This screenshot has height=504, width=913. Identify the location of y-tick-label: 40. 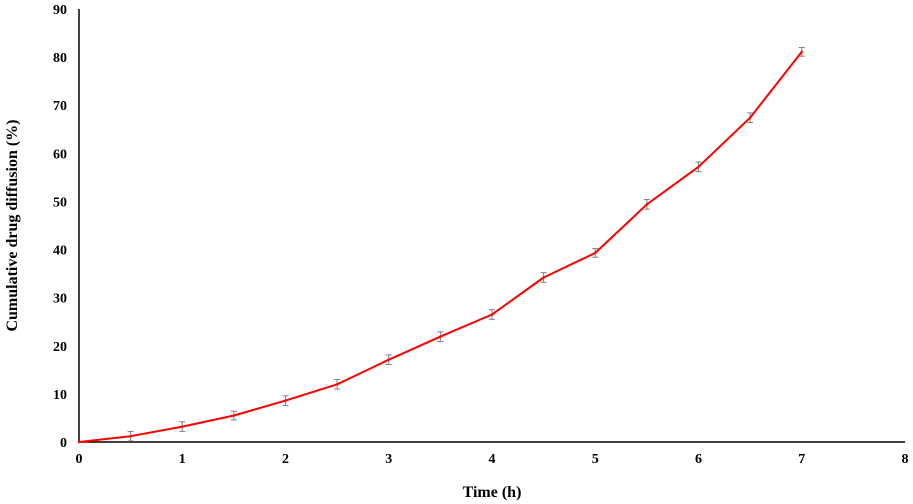
(60, 251).